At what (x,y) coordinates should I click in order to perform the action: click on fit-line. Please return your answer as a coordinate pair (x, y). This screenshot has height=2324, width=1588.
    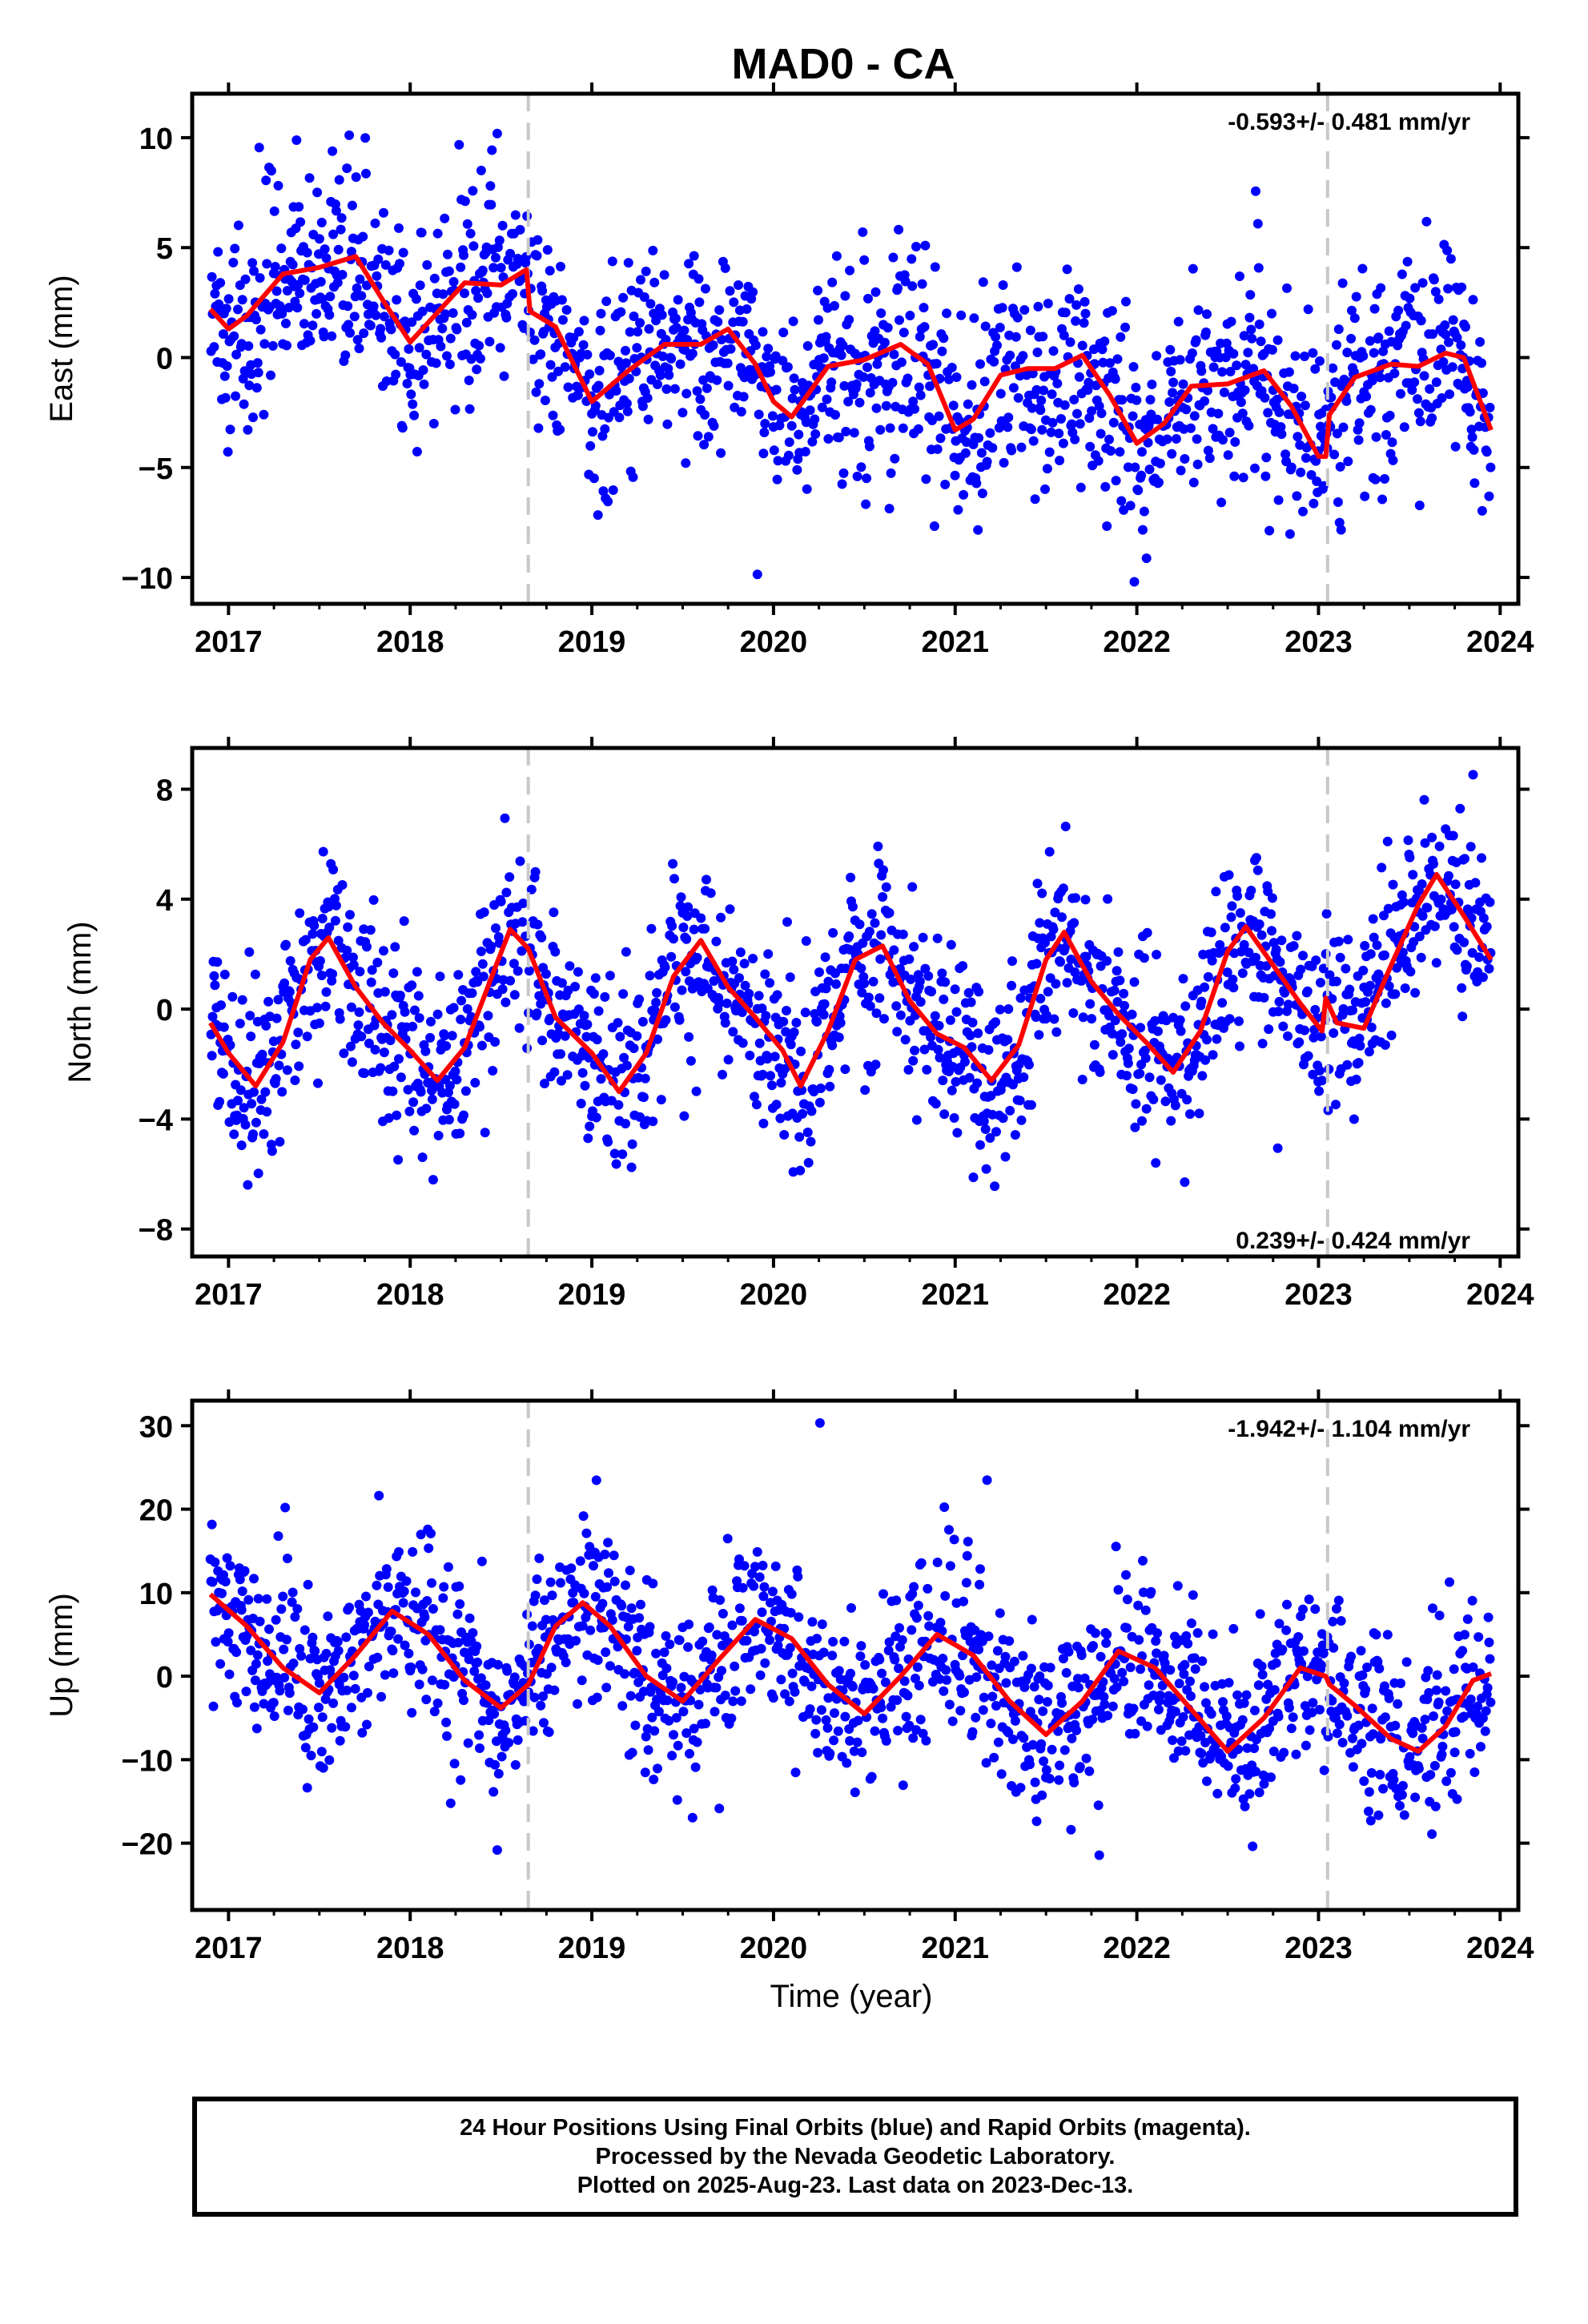
    Looking at the image, I should click on (851, 356).